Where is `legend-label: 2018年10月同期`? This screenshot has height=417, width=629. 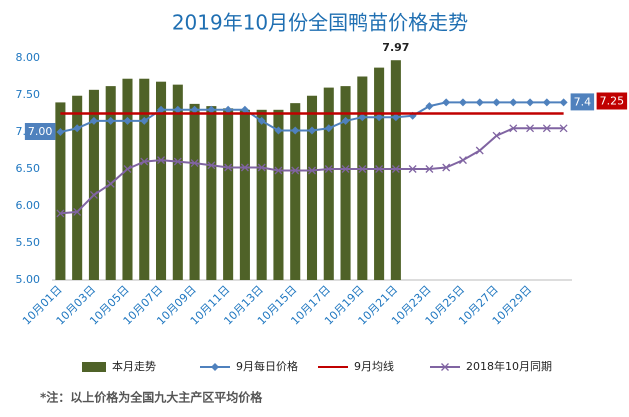
legend-label: 2018年10月同期 is located at coordinates (509, 366).